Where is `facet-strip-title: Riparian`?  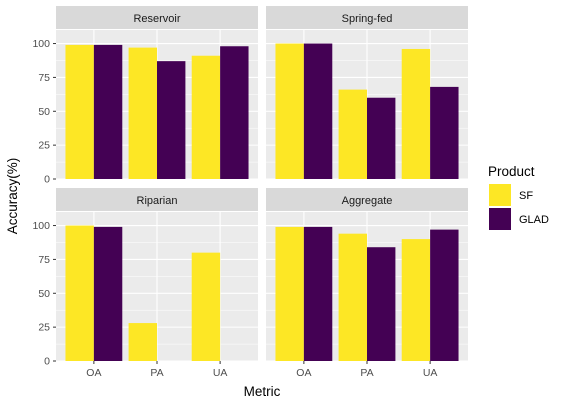 facet-strip-title: Riparian is located at coordinates (157, 201).